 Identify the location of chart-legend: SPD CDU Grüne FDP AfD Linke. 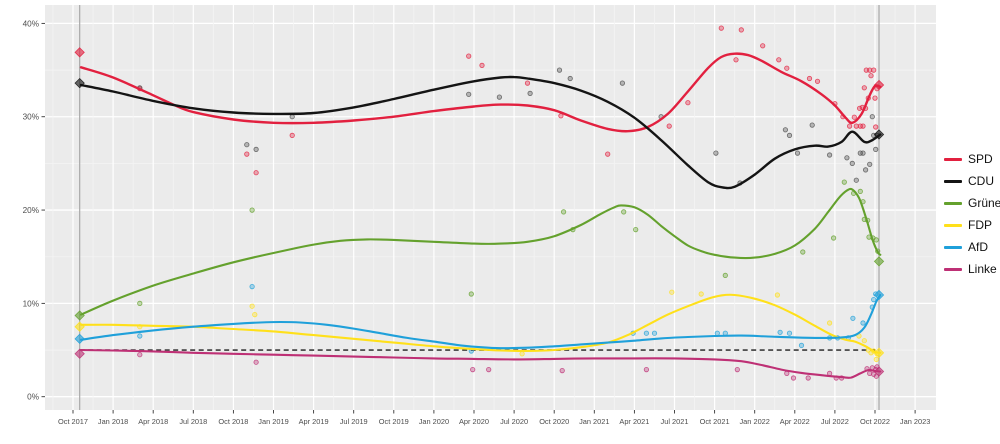
(972, 214).